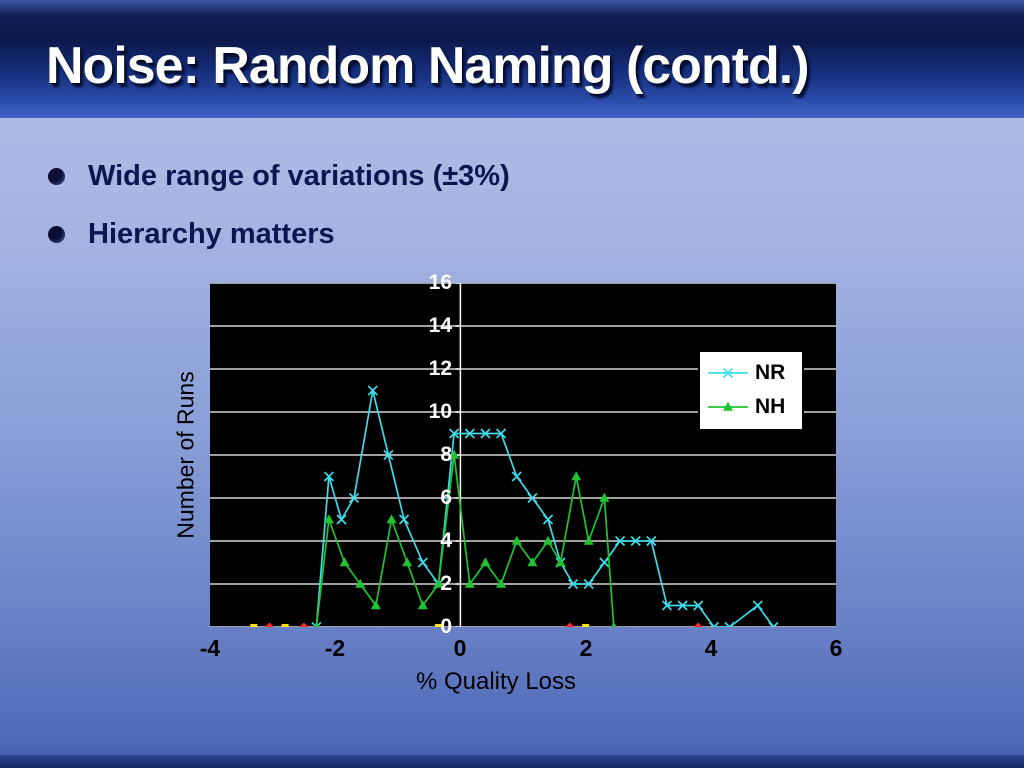 The image size is (1024, 768). Describe the element at coordinates (446, 540) in the screenshot. I see `y-tick-label: 4` at that location.